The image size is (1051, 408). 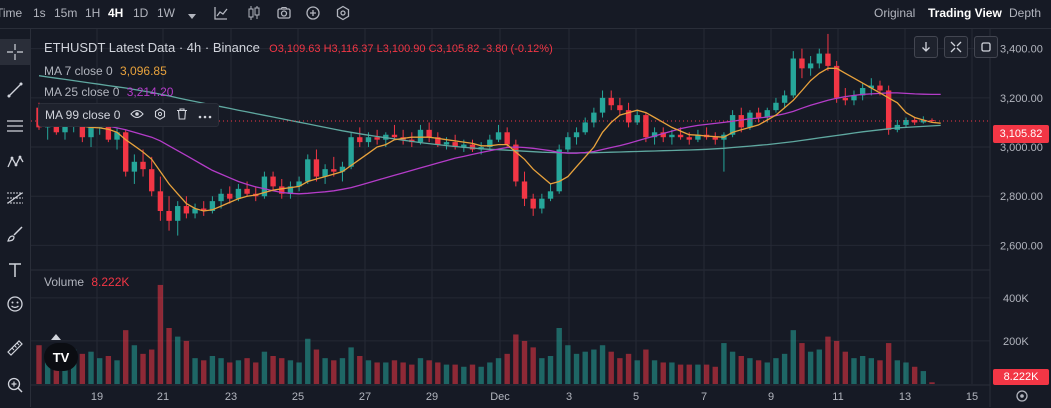 What do you see at coordinates (61, 357) in the screenshot?
I see `tradingview-logo: TV` at bounding box center [61, 357].